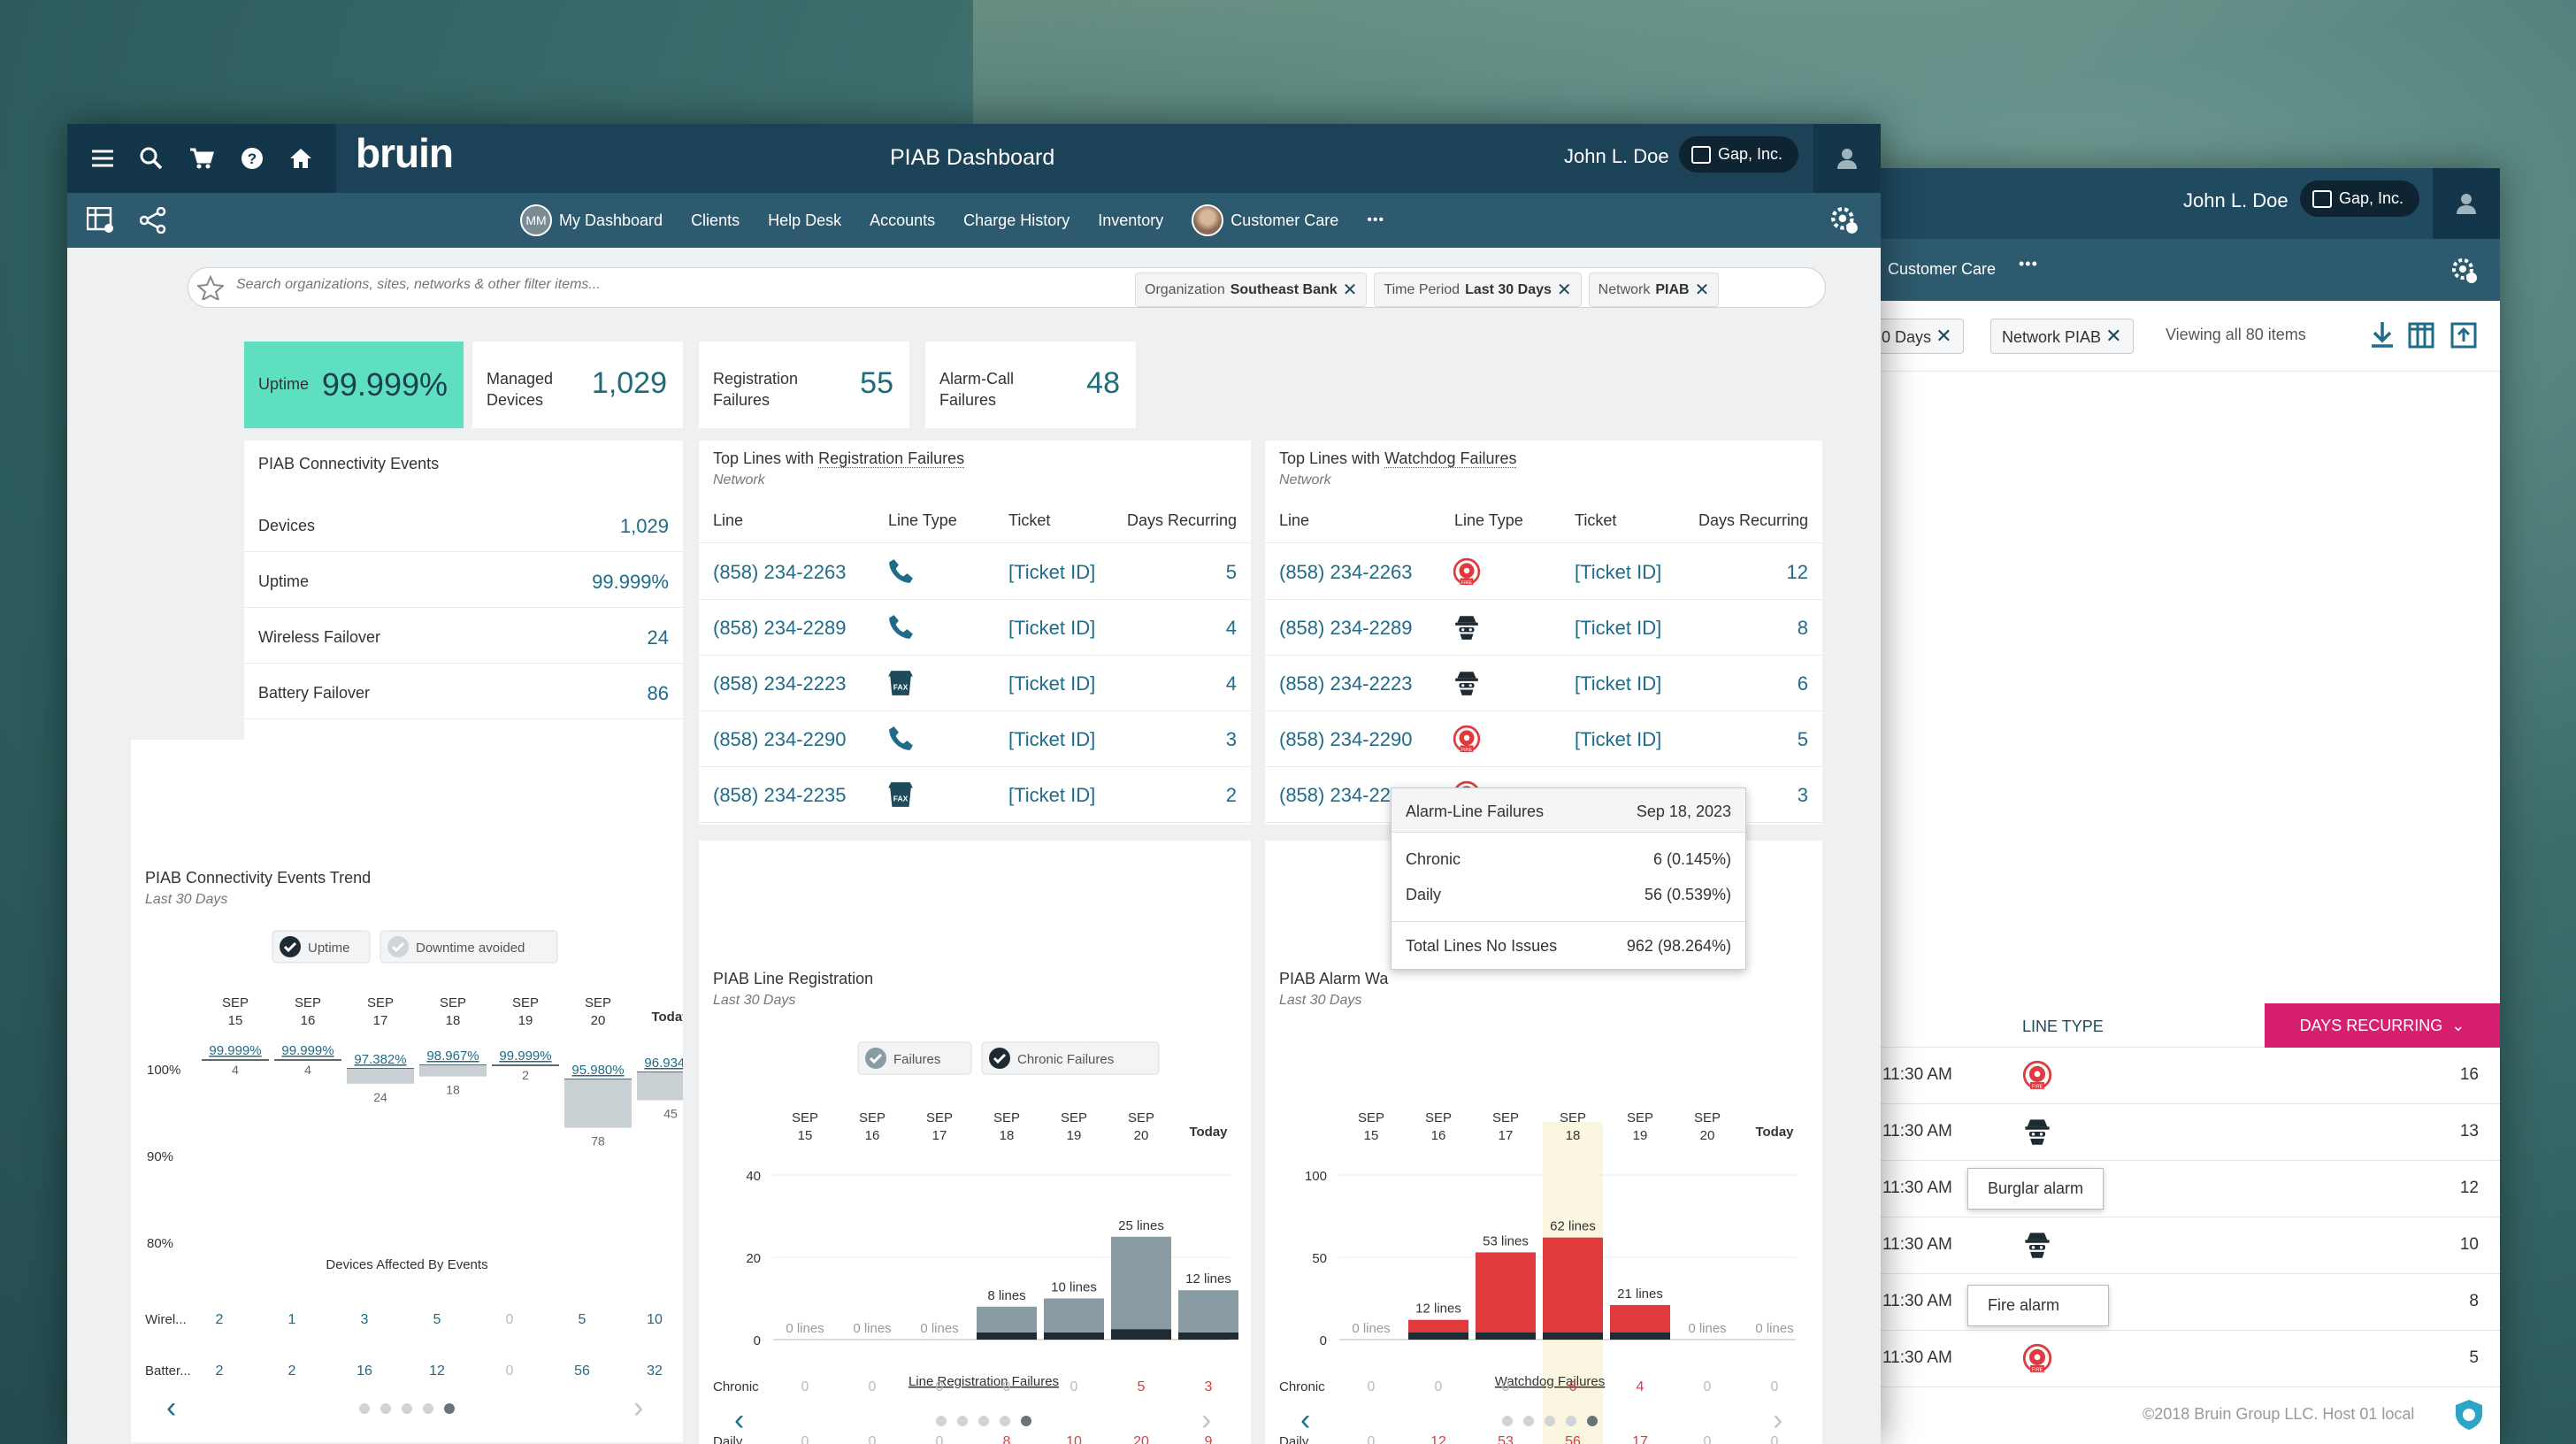  What do you see at coordinates (201, 159) in the screenshot?
I see `cart-icon` at bounding box center [201, 159].